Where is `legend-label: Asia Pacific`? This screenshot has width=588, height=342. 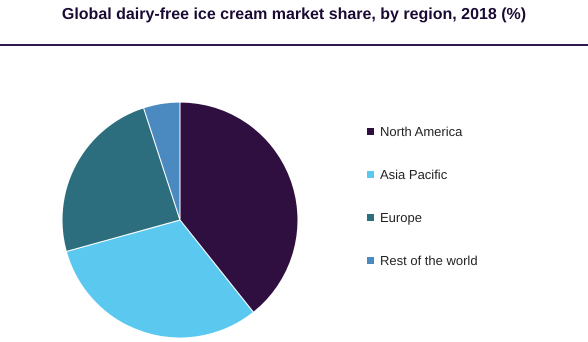
legend-label: Asia Pacific is located at coordinates (414, 174).